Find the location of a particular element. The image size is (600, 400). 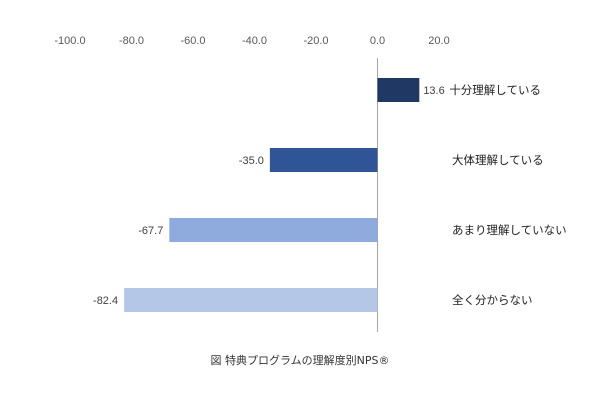

category-label: 全く分からない is located at coordinates (492, 300).